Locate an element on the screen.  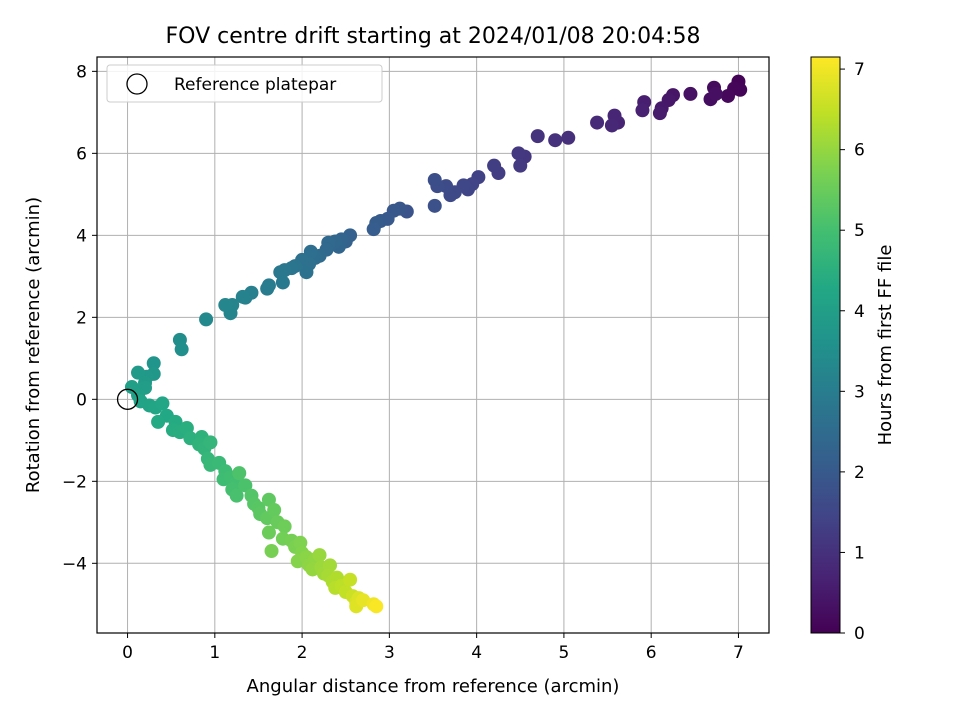
x-tick-label: 0 is located at coordinates (127, 653).